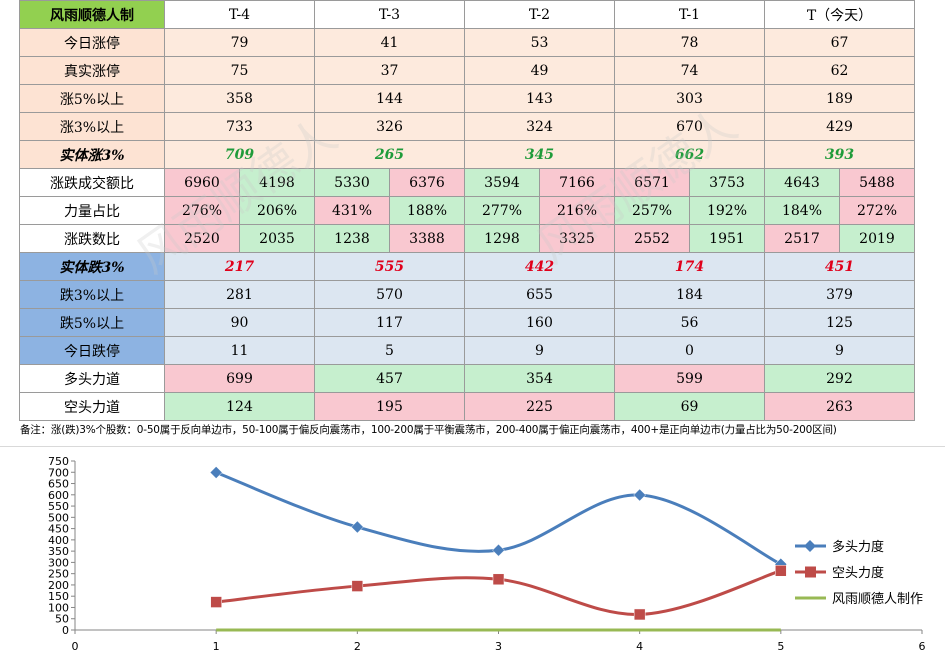 This screenshot has width=945, height=670. What do you see at coordinates (539, 70) in the screenshot?
I see `table-cell: 49` at bounding box center [539, 70].